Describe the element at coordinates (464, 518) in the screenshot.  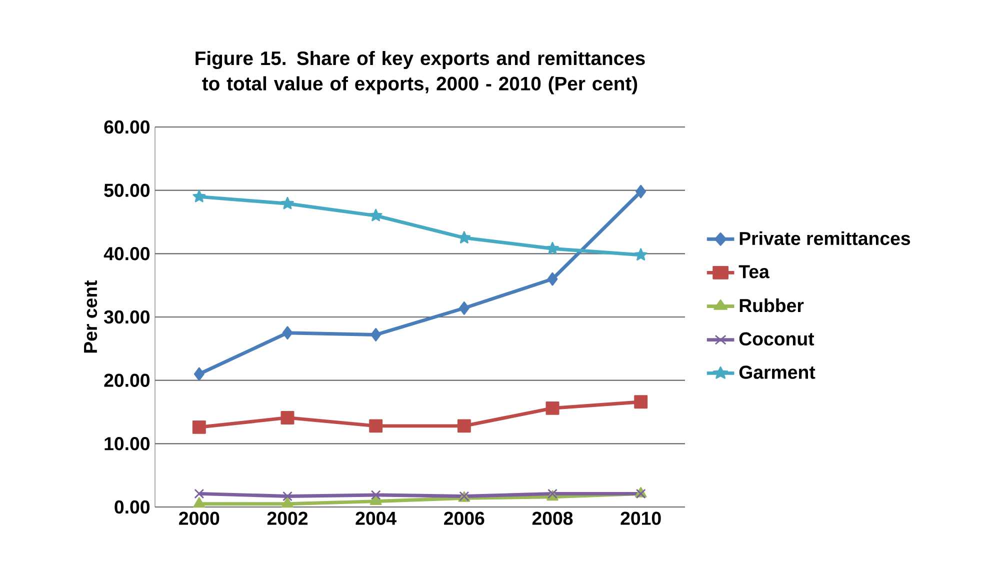
I see `x-tick-label: 2006` at that location.